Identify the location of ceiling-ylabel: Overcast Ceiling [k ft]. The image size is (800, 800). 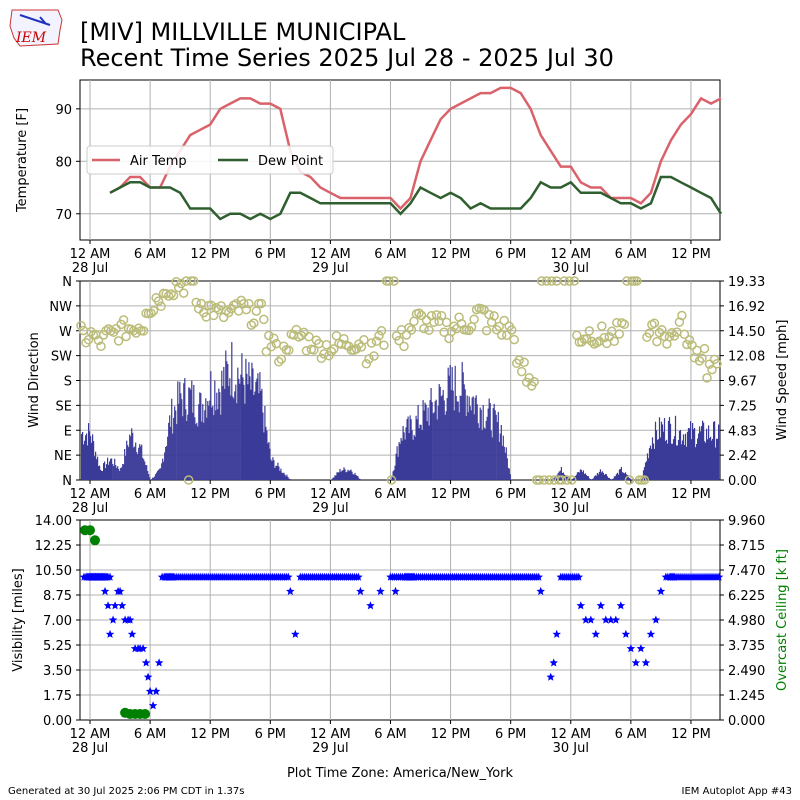
(782, 620).